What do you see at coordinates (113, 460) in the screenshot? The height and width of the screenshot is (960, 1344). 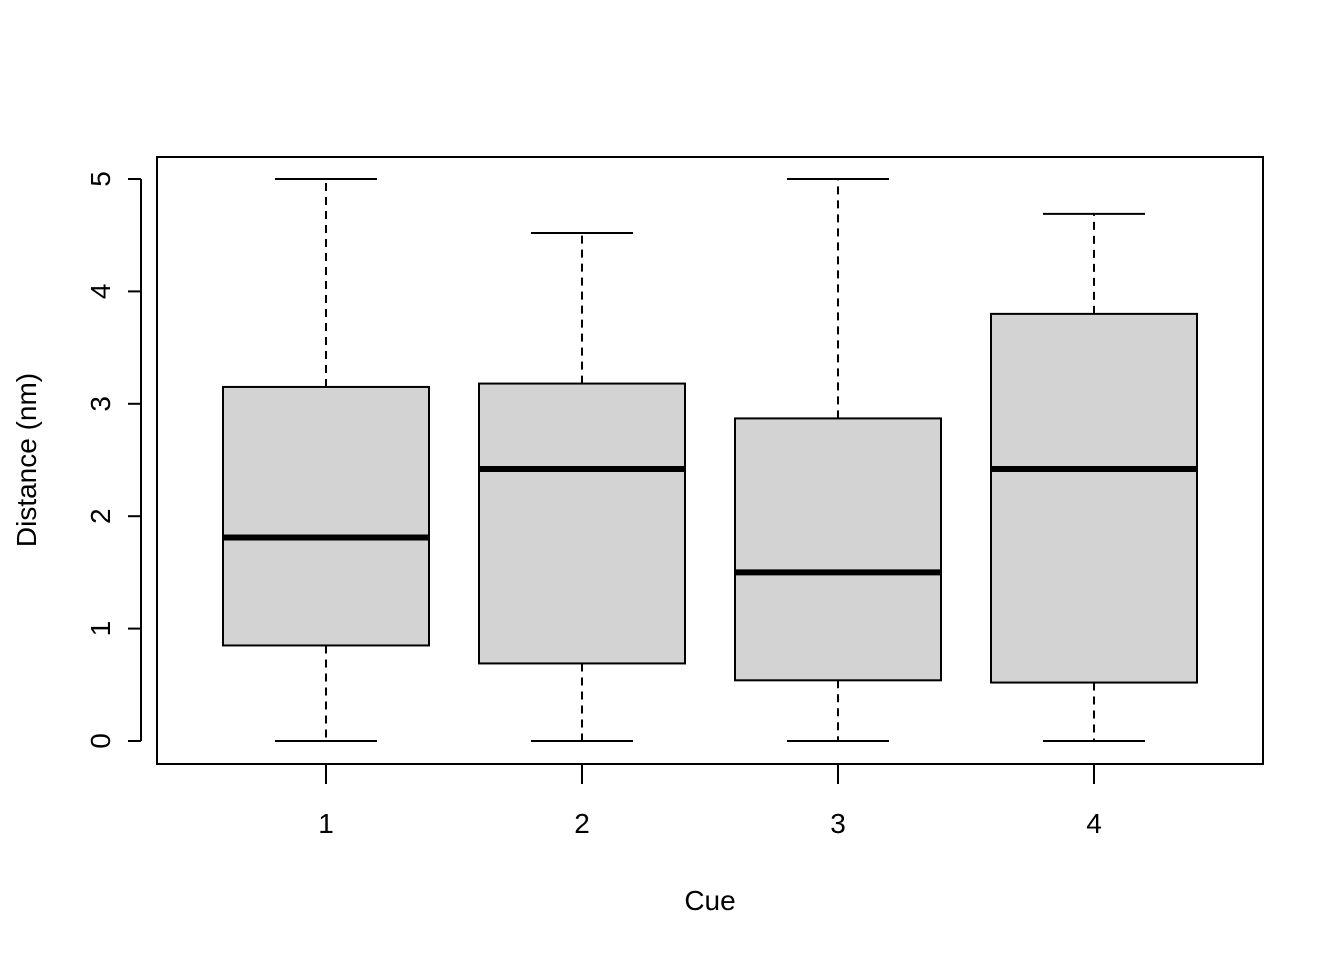 I see `y-axis: 0 1 2 3 4 5` at bounding box center [113, 460].